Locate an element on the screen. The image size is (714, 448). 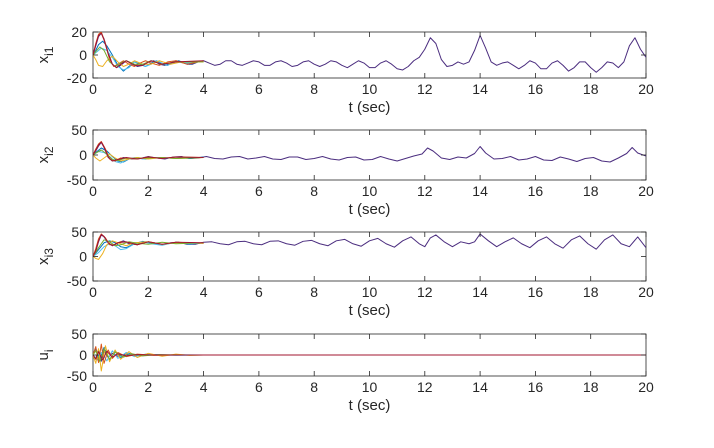
y-axis-label: ui is located at coordinates (45, 354).